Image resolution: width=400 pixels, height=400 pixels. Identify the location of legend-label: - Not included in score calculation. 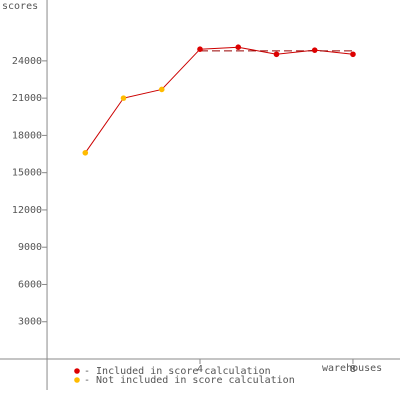
(189, 380).